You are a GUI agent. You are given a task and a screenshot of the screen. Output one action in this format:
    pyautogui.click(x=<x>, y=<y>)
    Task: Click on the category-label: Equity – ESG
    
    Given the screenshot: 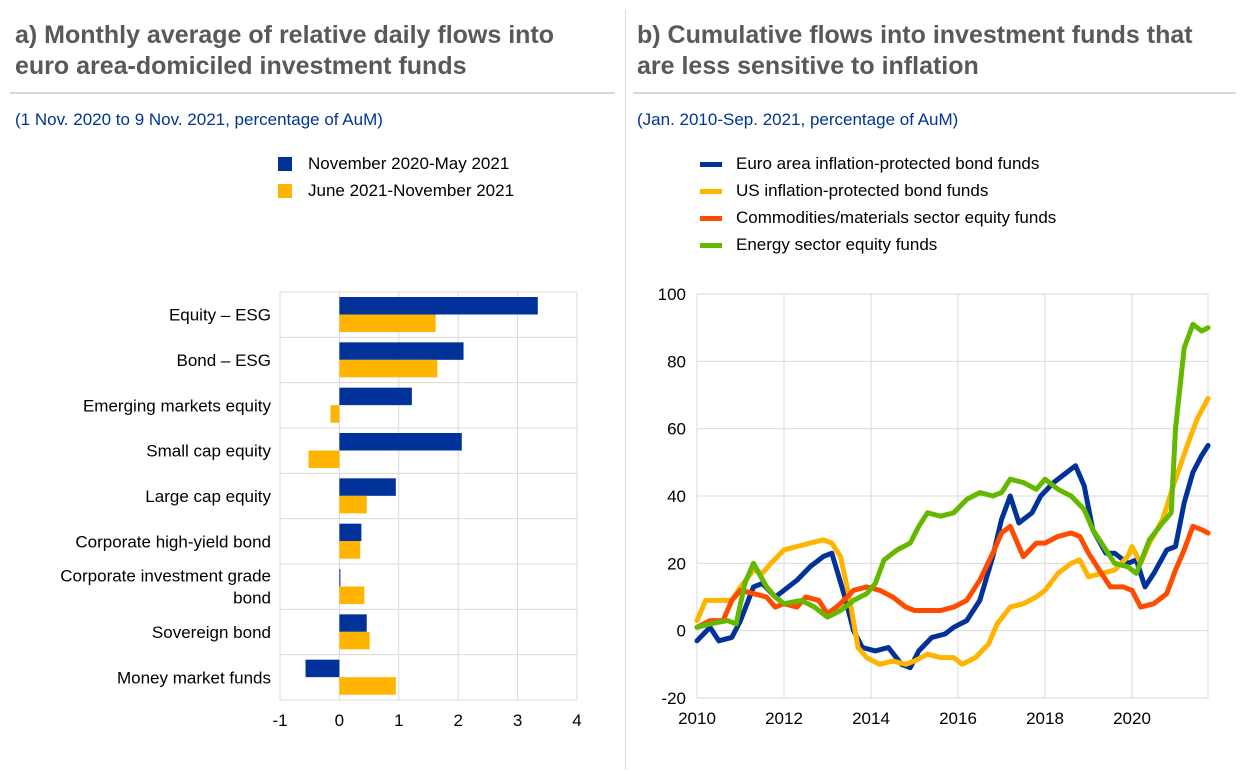 What is the action you would take?
    pyautogui.click(x=220, y=315)
    